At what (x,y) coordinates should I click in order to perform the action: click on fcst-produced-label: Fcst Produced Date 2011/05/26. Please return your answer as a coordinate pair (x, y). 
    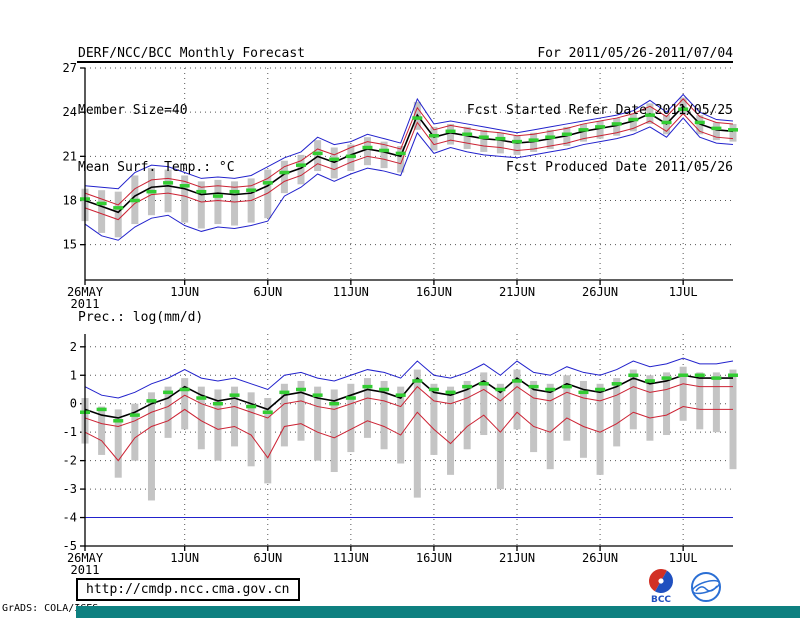
    Looking at the image, I should click on (619, 167).